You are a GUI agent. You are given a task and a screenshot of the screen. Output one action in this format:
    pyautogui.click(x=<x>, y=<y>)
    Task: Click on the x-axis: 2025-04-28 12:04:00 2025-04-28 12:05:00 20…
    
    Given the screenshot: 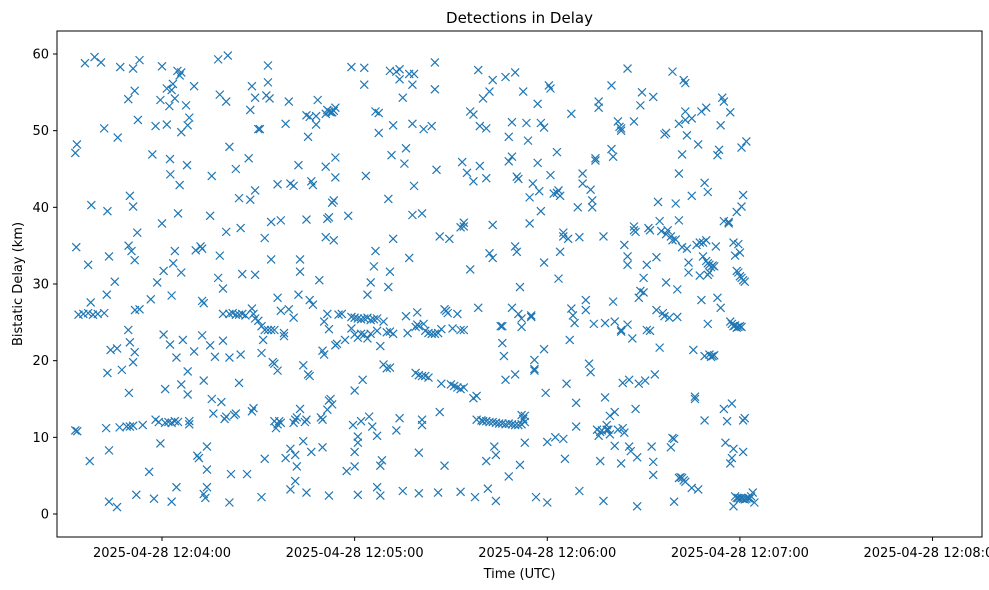 What is the action you would take?
    pyautogui.click(x=541, y=549)
    